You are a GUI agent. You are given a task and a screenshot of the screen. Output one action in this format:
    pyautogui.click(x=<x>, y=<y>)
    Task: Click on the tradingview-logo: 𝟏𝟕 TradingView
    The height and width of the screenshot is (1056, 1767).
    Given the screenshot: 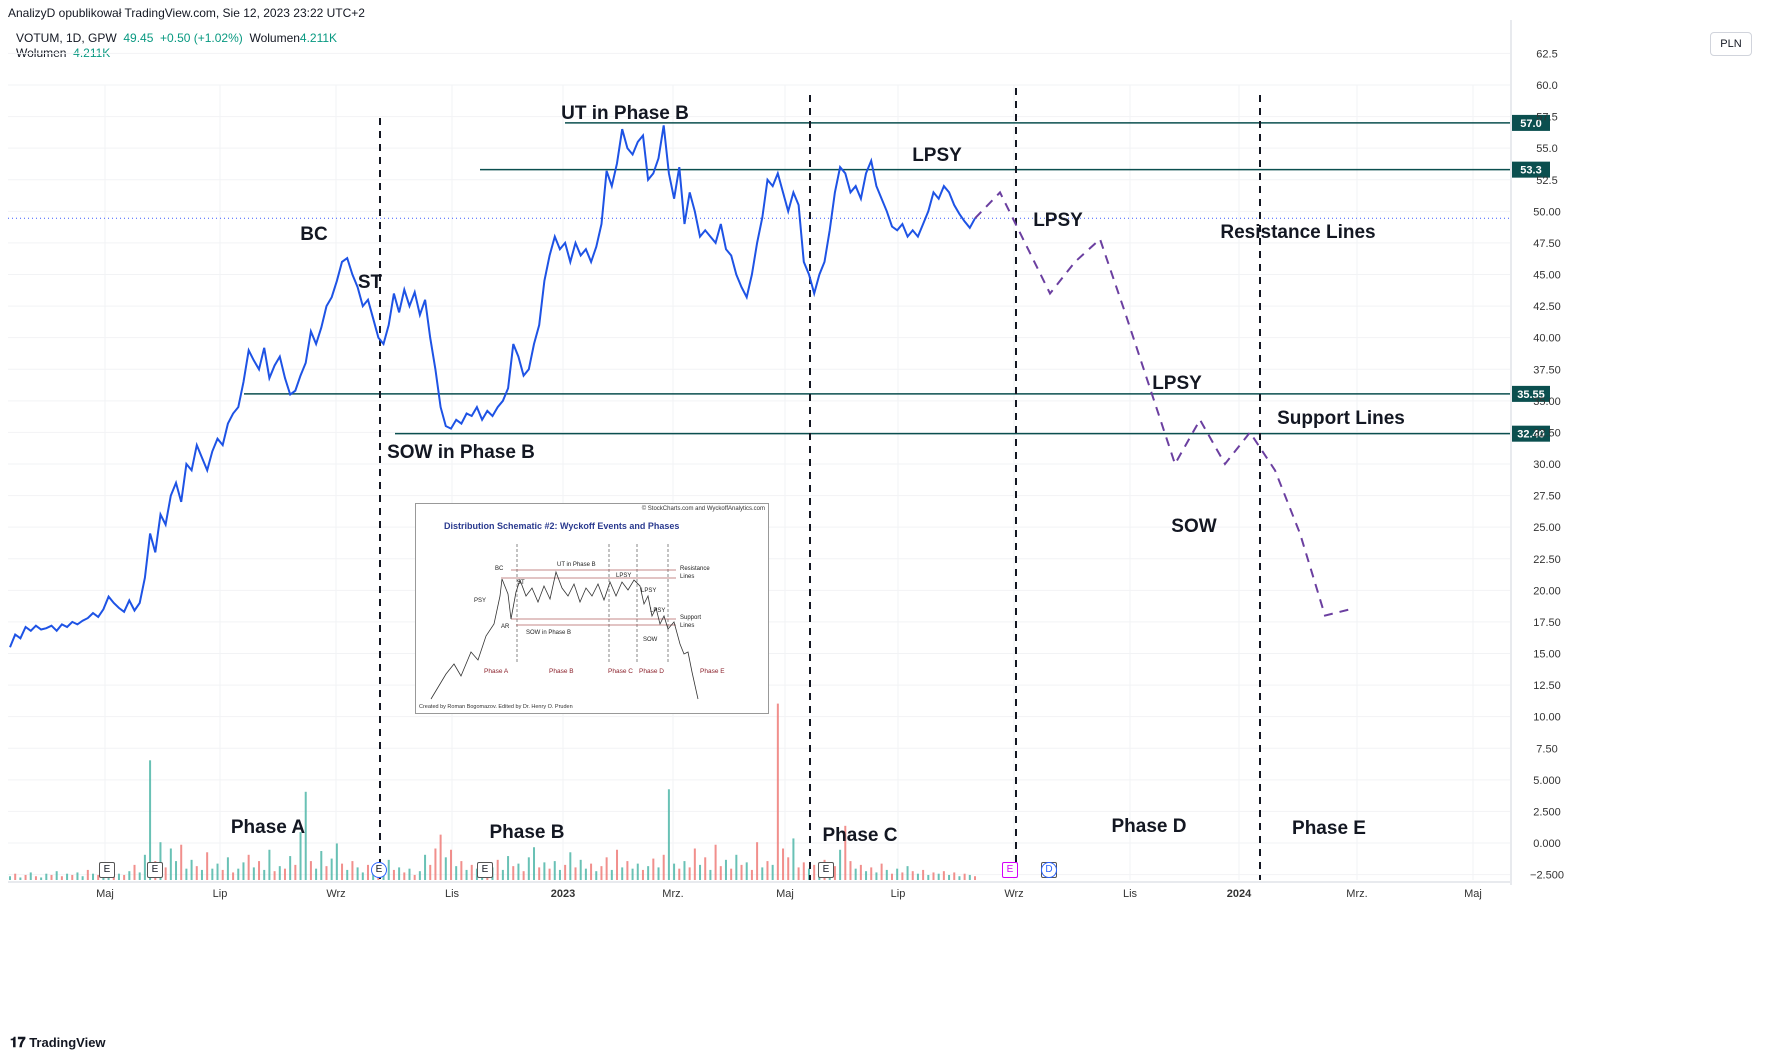 What is the action you would take?
    pyautogui.click(x=58, y=1042)
    